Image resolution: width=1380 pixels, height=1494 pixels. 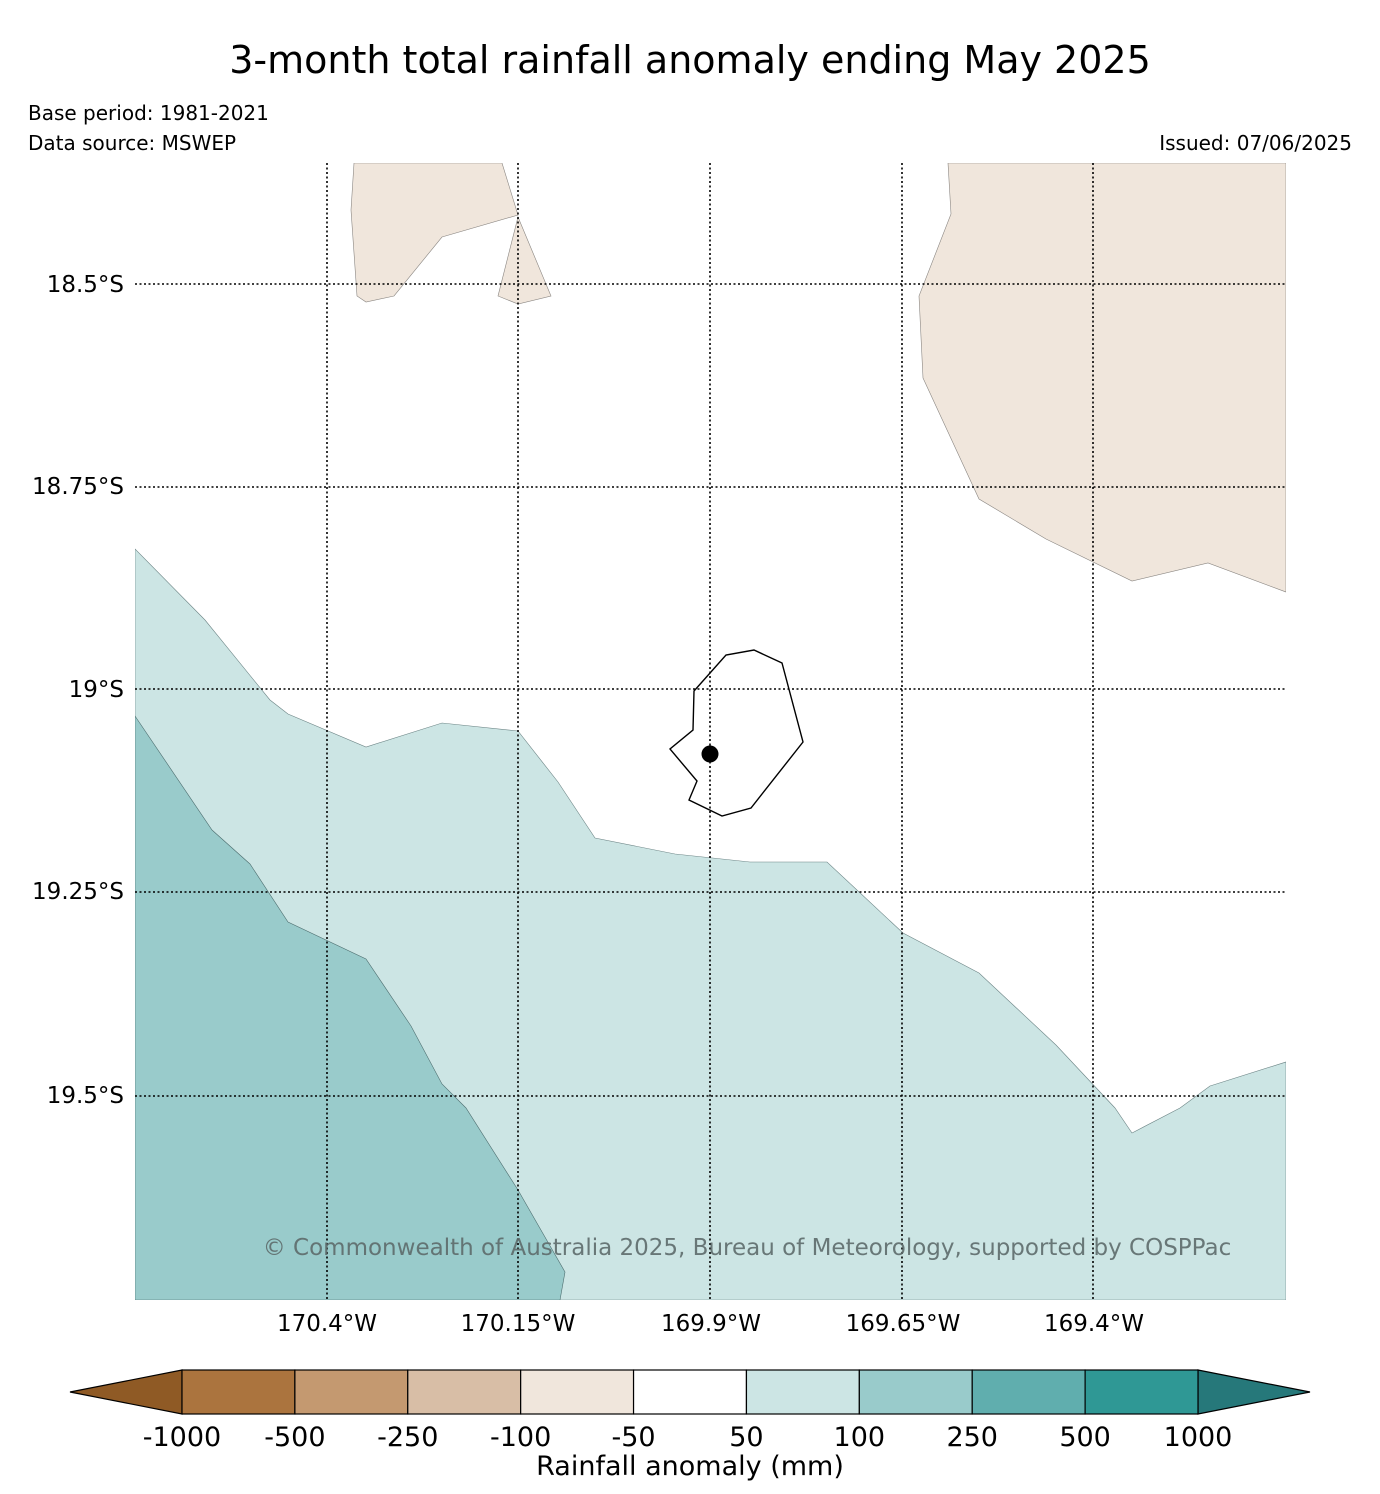 I want to click on lon-label: 169.9°W, so click(x=711, y=1324).